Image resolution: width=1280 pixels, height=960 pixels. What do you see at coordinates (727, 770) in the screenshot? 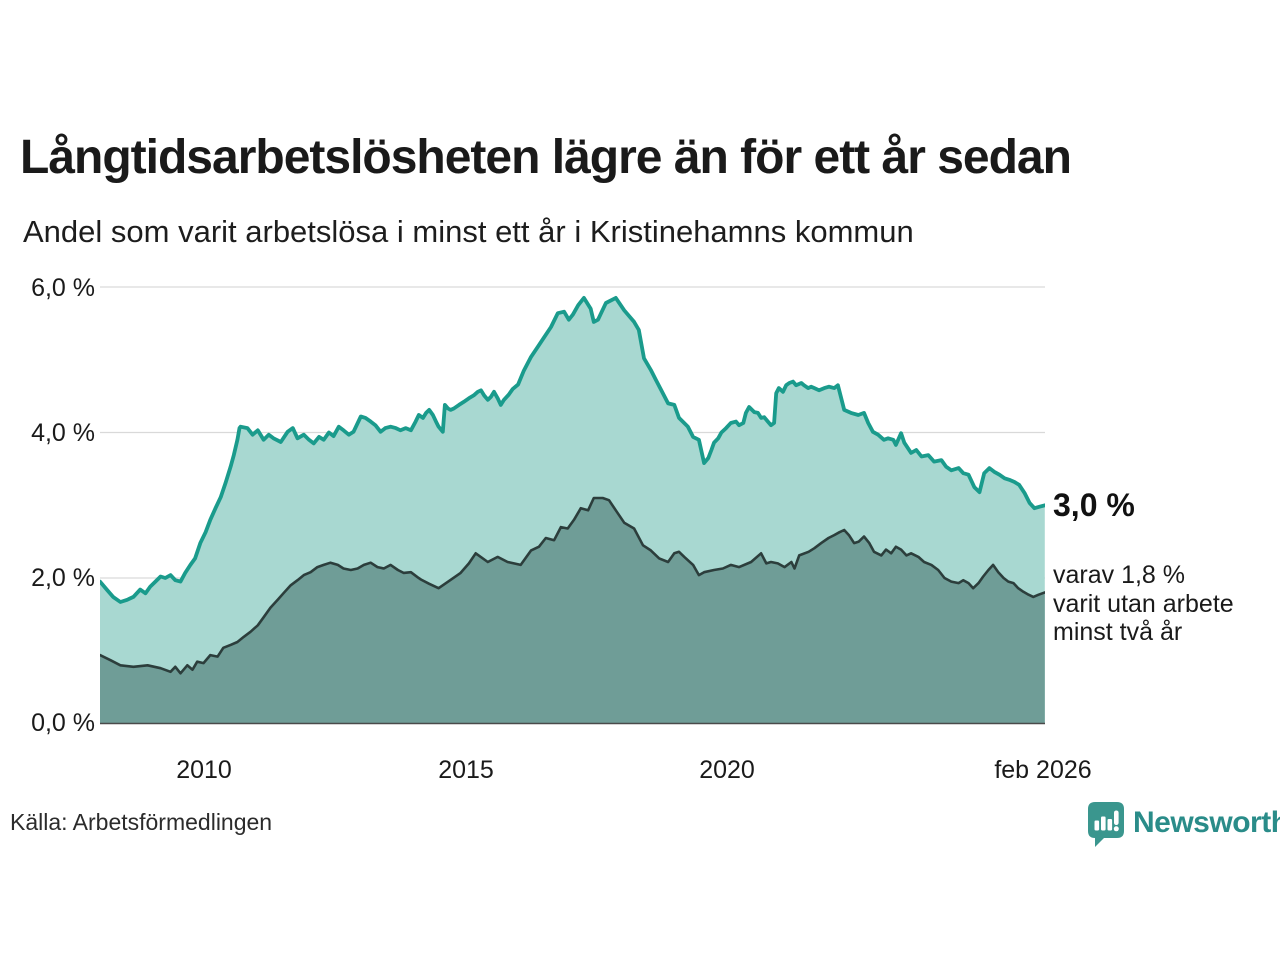
I see `x-tick-label-2020: 2020` at bounding box center [727, 770].